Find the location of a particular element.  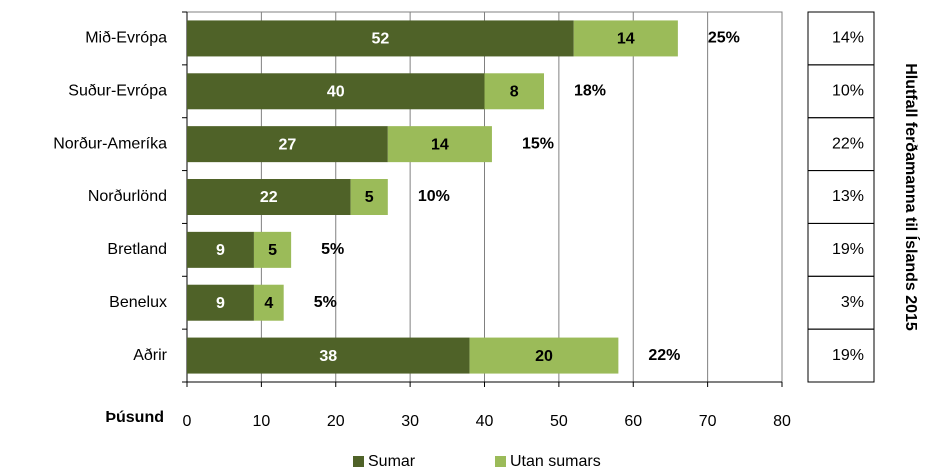

legend-label: Sumar is located at coordinates (392, 461).